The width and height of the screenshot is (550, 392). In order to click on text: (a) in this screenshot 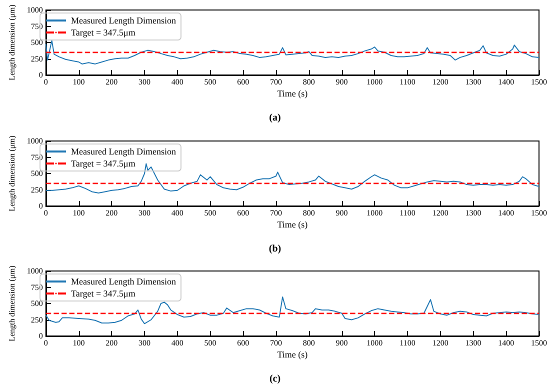, I will do `click(275, 118)`.